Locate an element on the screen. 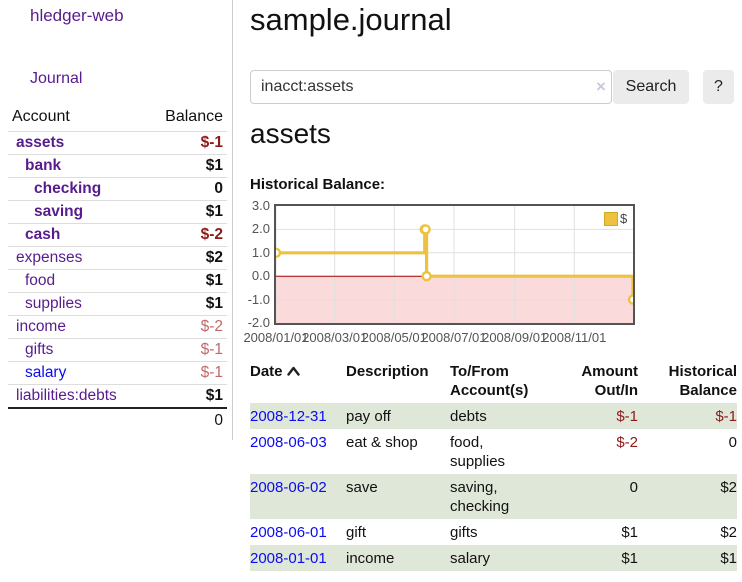  account-row: cash $-2 is located at coordinates (117, 234).